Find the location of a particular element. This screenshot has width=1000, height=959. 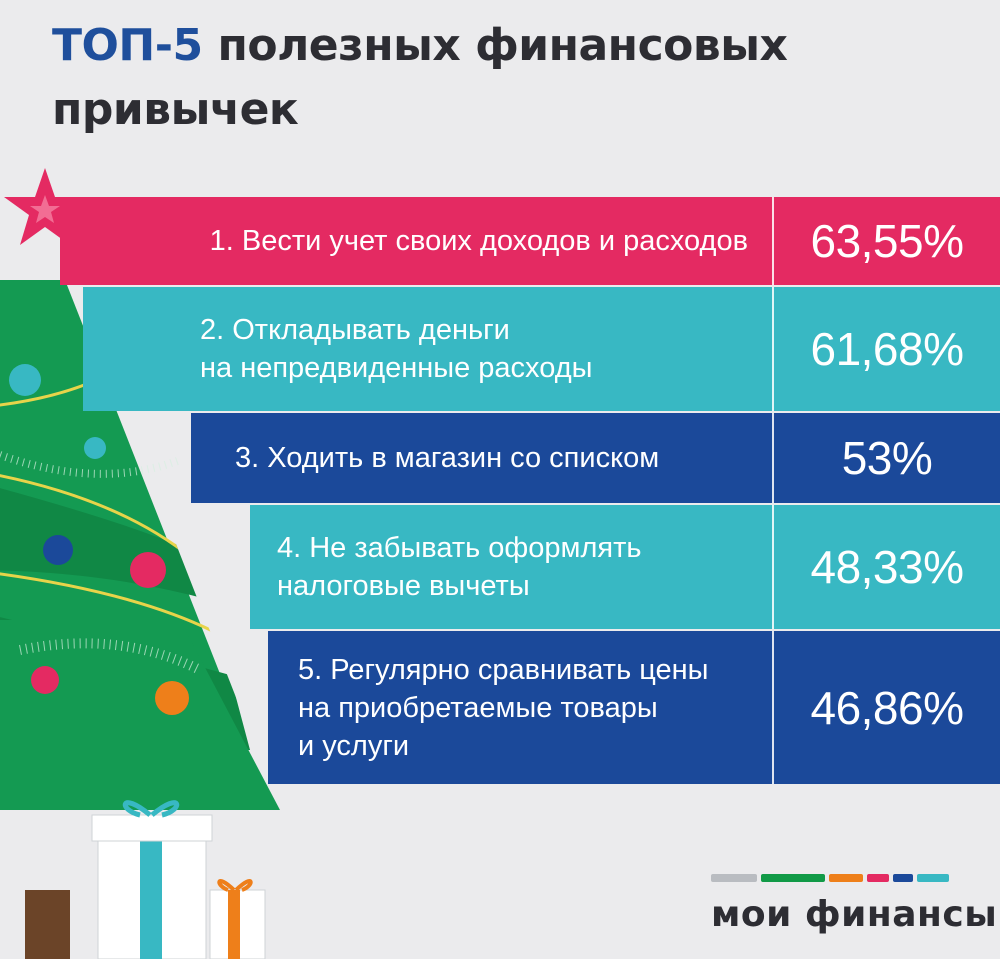

tree-bottom-tier is located at coordinates (140, 715).